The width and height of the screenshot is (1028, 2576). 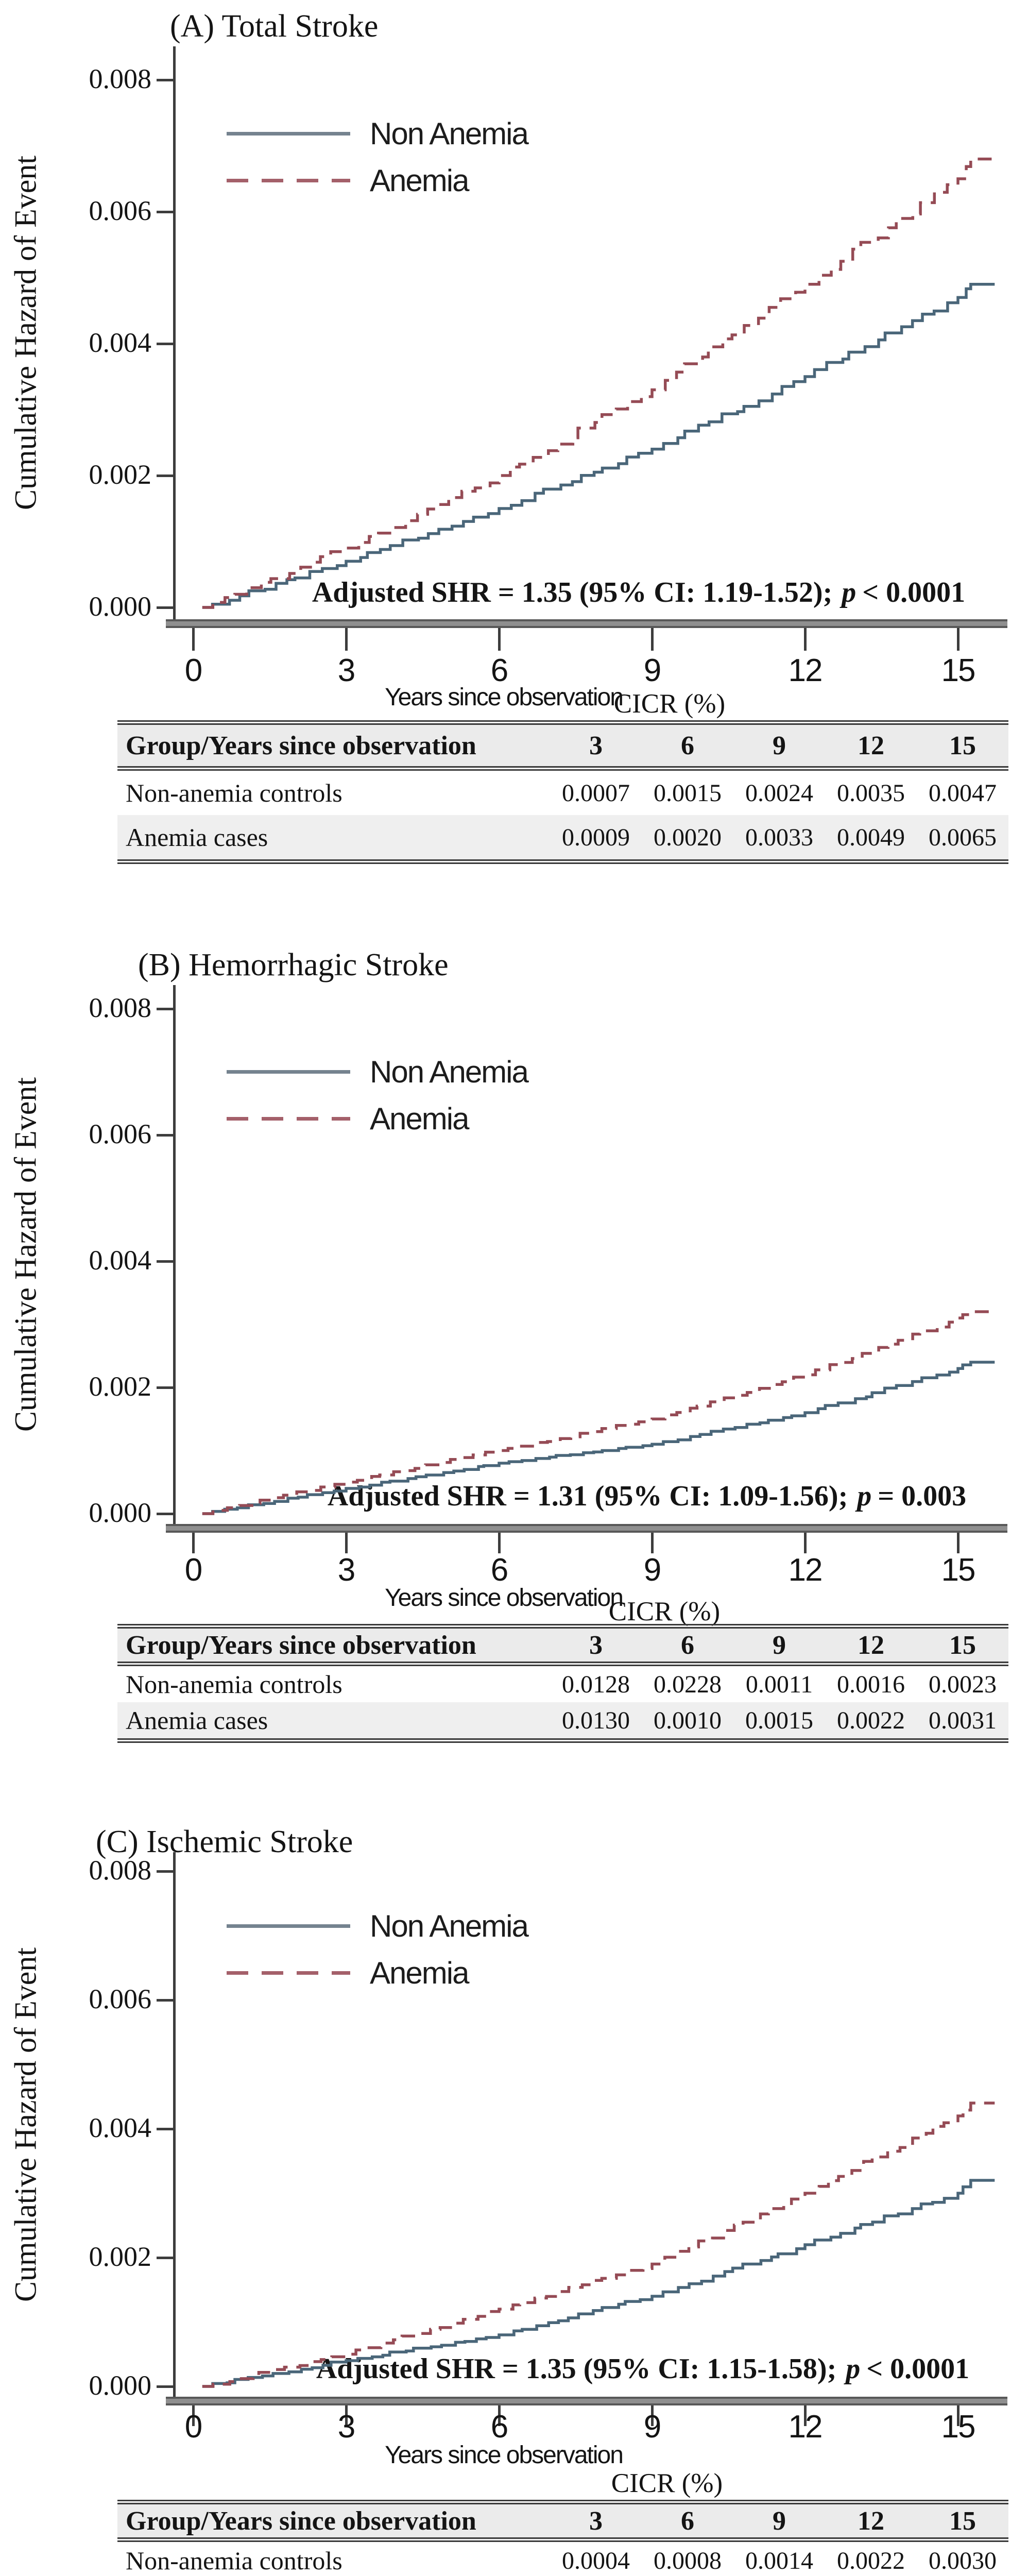 What do you see at coordinates (958, 1570) in the screenshot?
I see `x-tick-label: 15` at bounding box center [958, 1570].